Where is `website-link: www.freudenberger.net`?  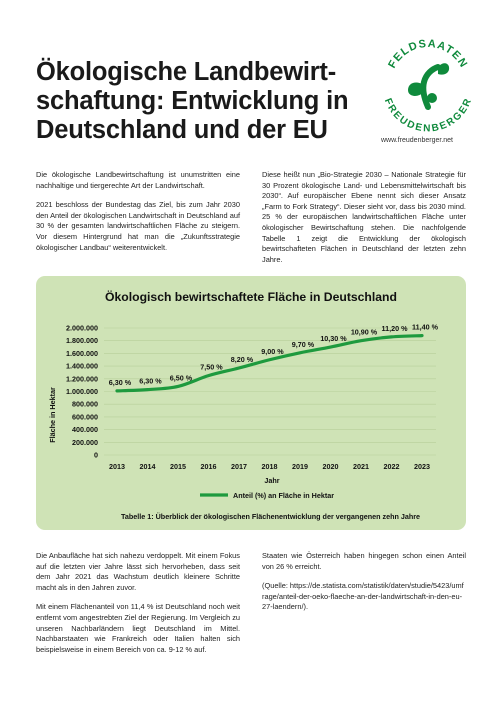 website-link: www.freudenberger.net is located at coordinates (417, 140).